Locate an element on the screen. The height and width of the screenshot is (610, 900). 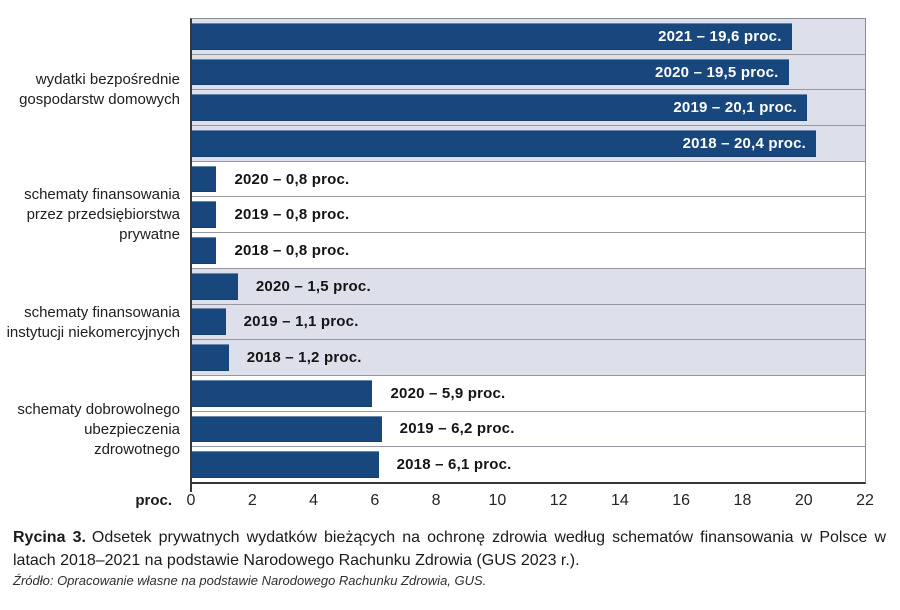
bar-value-label: 2018 – 0,8 proc. is located at coordinates (292, 250).